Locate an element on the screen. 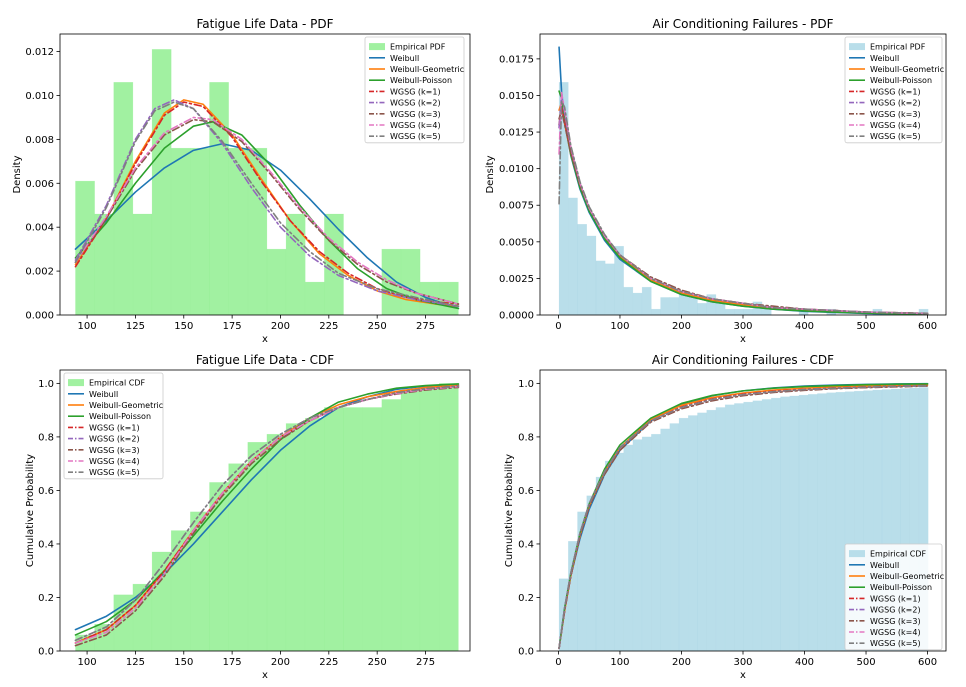 The width and height of the screenshot is (966, 687). x-tick-label: 150 is located at coordinates (183, 662).